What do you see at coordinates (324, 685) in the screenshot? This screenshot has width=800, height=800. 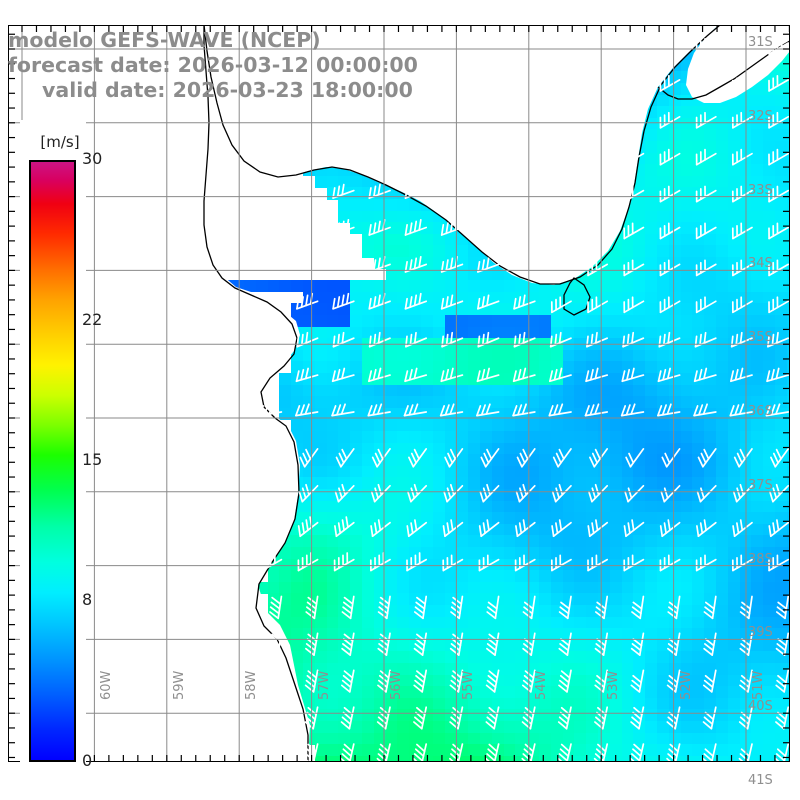 I see `x-axis-label: 57W` at bounding box center [324, 685].